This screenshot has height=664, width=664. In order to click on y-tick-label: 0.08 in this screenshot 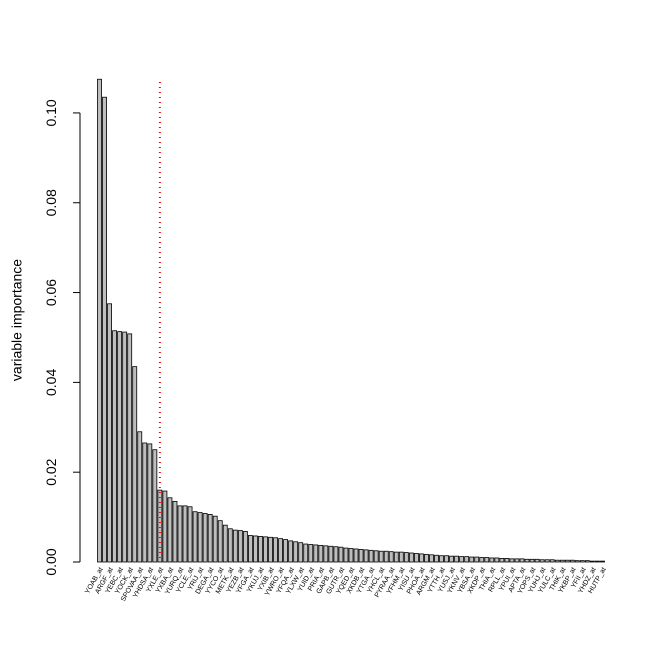, I will do `click(51, 202)`.